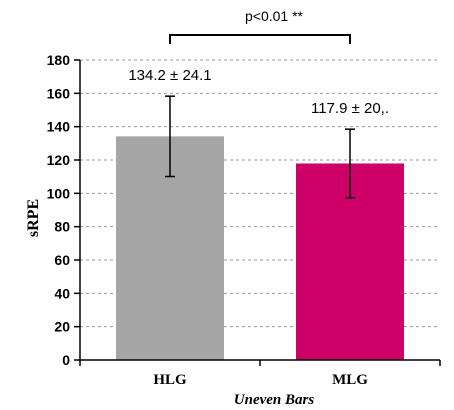 The width and height of the screenshot is (454, 410). Describe the element at coordinates (62, 327) in the screenshot. I see `y-tick-label: 20` at that location.